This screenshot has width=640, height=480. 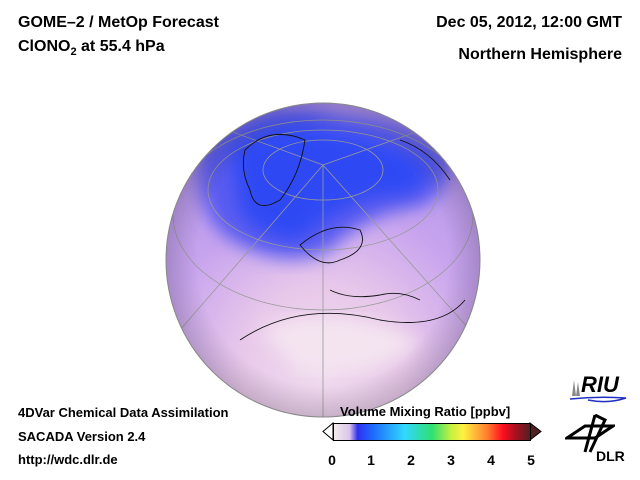 I want to click on colorbar-title: Volume Mixing Ratio [ppbv], so click(x=425, y=411).